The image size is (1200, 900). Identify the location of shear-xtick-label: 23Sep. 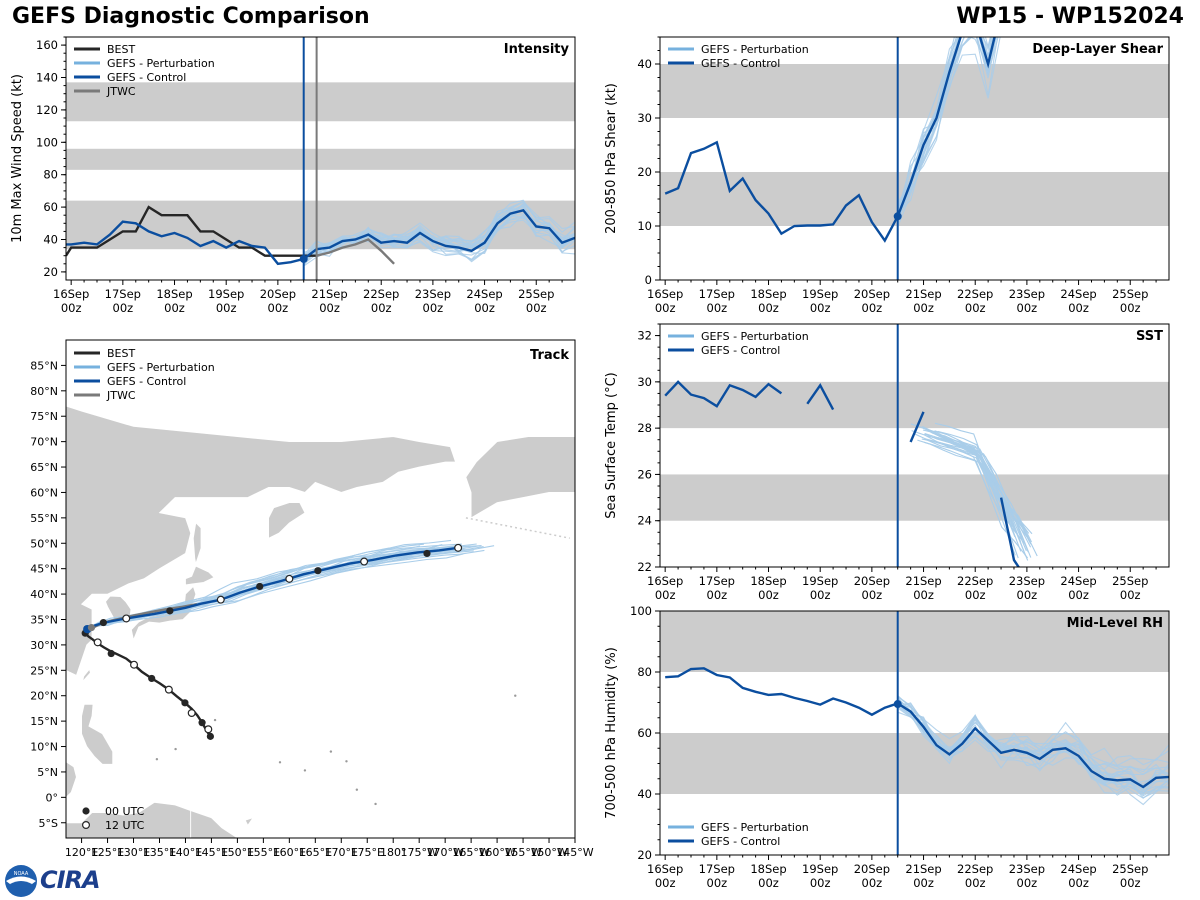
(1027, 294).